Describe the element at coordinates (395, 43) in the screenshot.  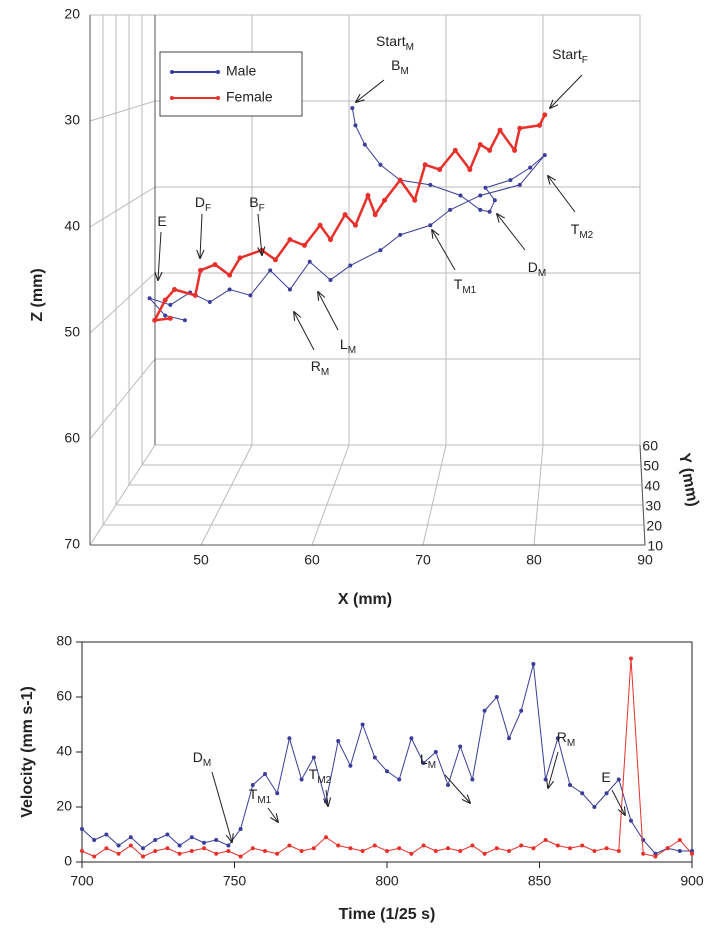
I see `annotation: StartM` at that location.